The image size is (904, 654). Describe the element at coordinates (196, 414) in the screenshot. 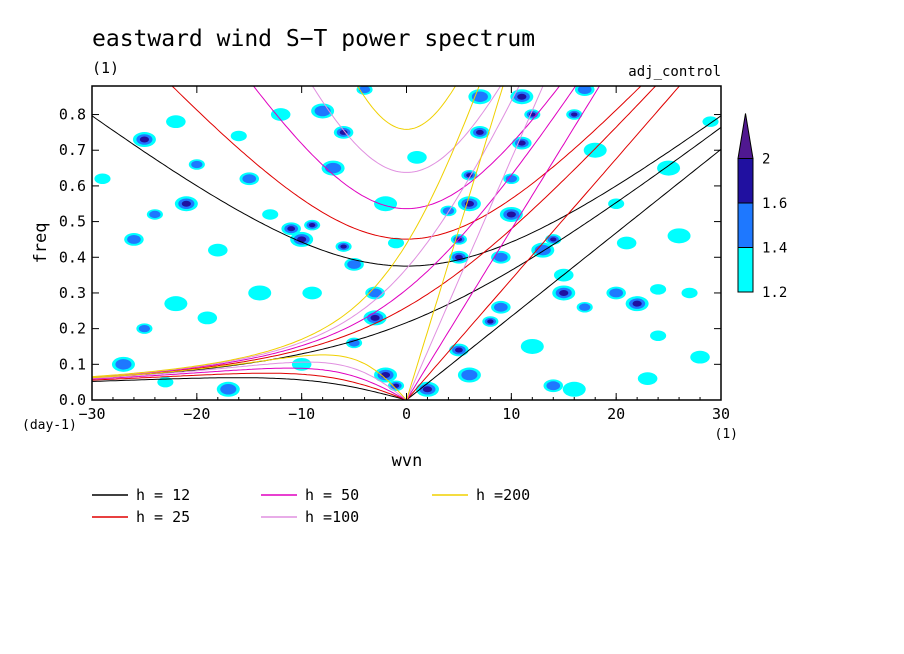

I see `x-tick-label: −20` at that location.